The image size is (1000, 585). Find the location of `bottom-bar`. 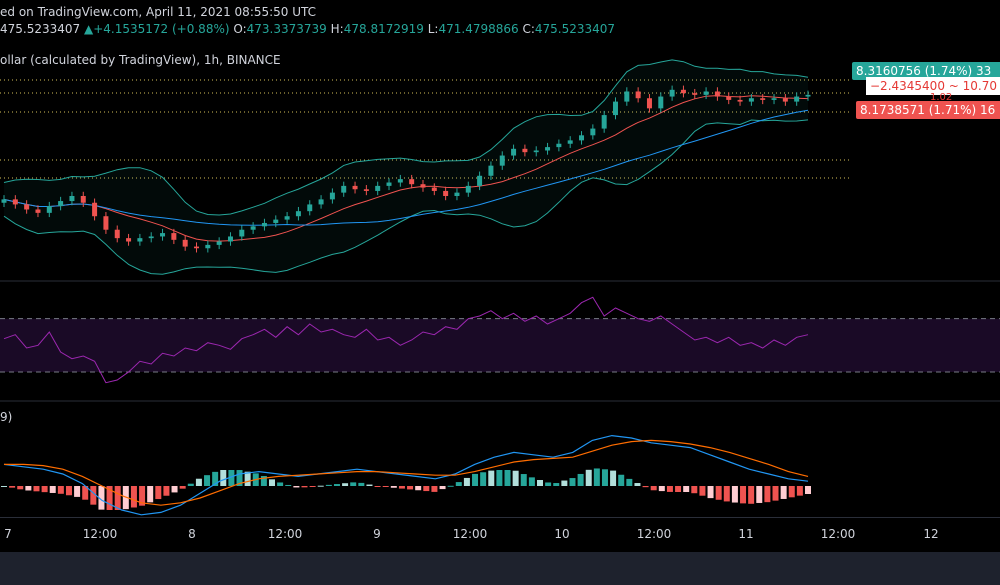

bottom-bar is located at coordinates (500, 568).